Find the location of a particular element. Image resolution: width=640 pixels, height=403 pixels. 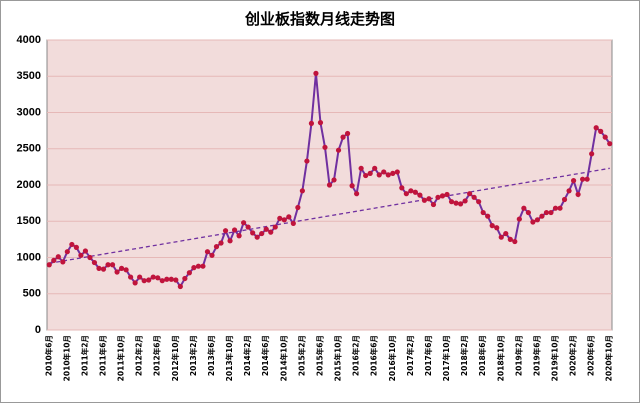

y-tick-label: 3000 is located at coordinates (29, 112).